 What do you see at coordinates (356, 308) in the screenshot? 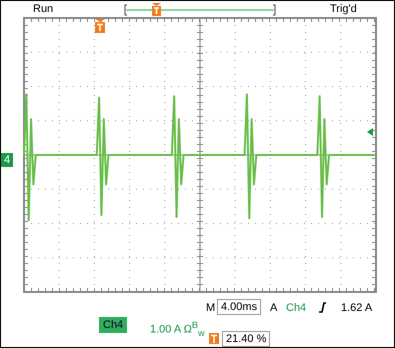
I see `text: 1.62 A` at bounding box center [356, 308].